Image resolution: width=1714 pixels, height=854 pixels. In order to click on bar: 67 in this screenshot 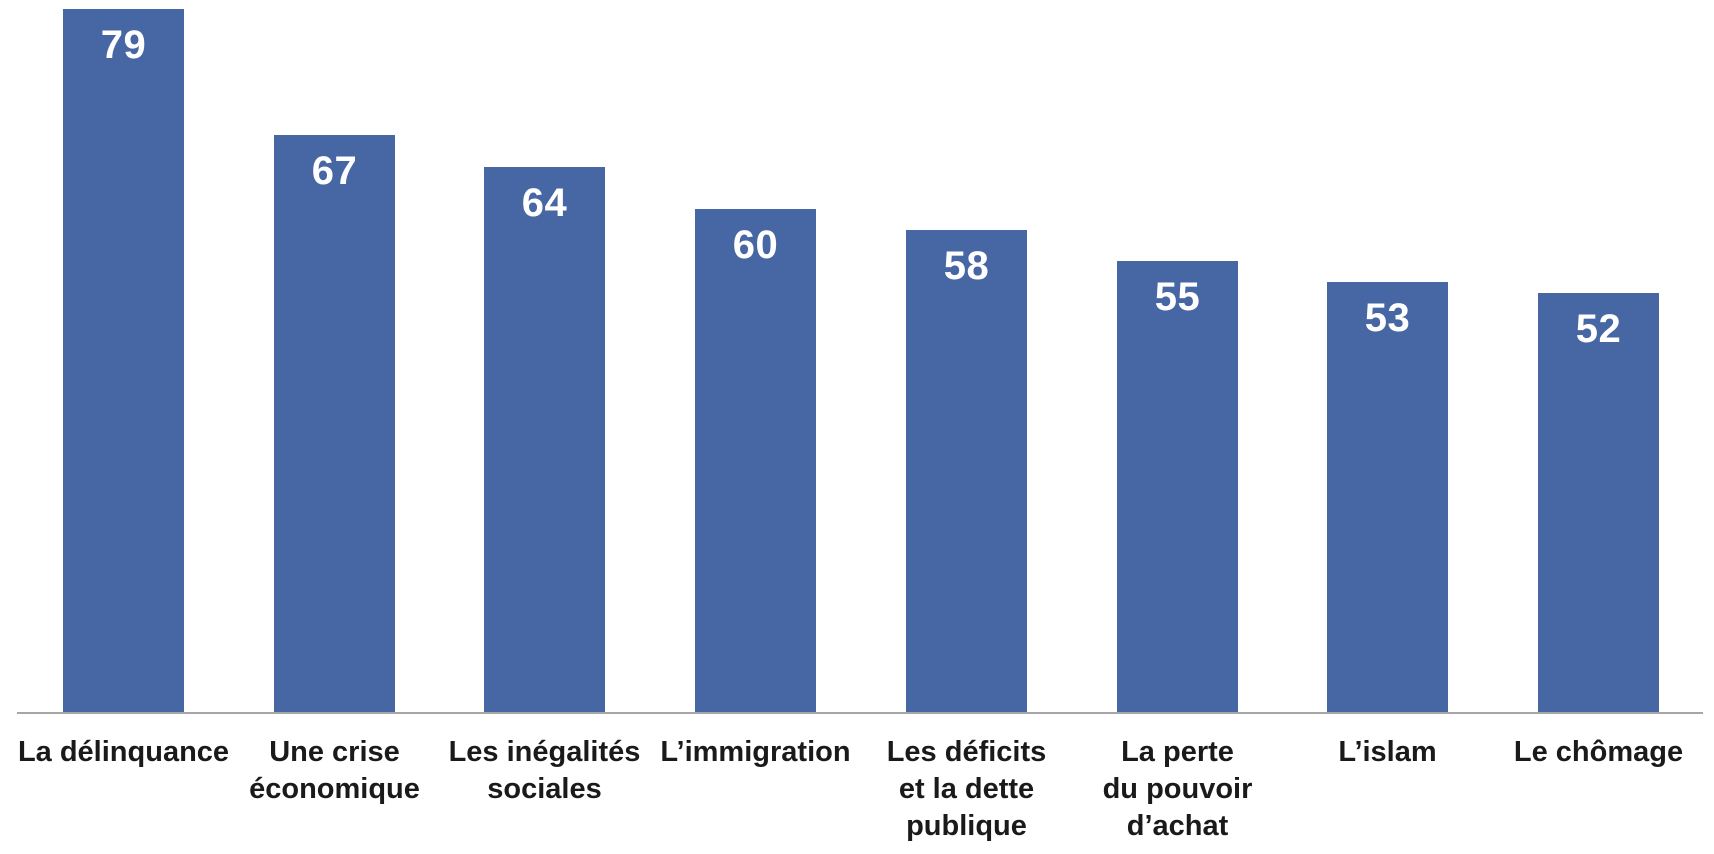, I will do `click(334, 423)`.